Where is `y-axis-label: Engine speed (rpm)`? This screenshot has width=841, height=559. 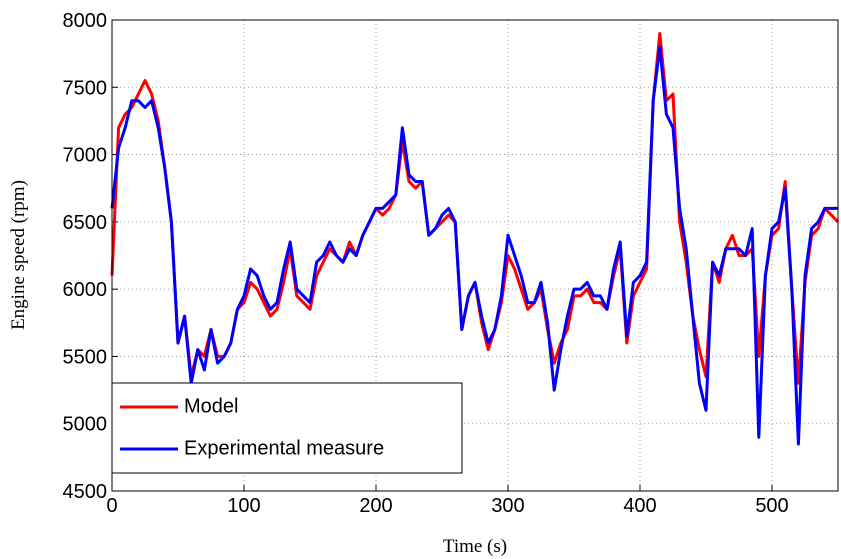 y-axis-label: Engine speed (rpm) is located at coordinates (18, 255).